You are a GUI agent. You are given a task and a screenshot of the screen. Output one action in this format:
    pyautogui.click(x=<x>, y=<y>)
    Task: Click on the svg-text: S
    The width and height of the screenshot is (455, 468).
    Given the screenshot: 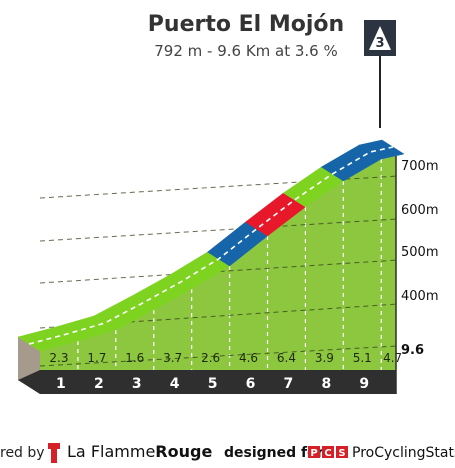 What is the action you would take?
    pyautogui.click(x=341, y=453)
    